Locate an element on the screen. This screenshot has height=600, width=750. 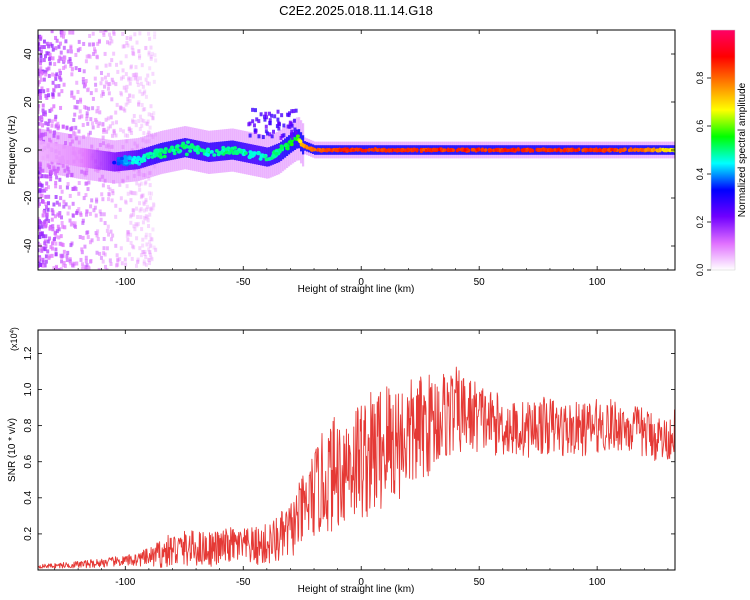
snr-x-axis-label: Height of straight line (km) is located at coordinates (356, 589).